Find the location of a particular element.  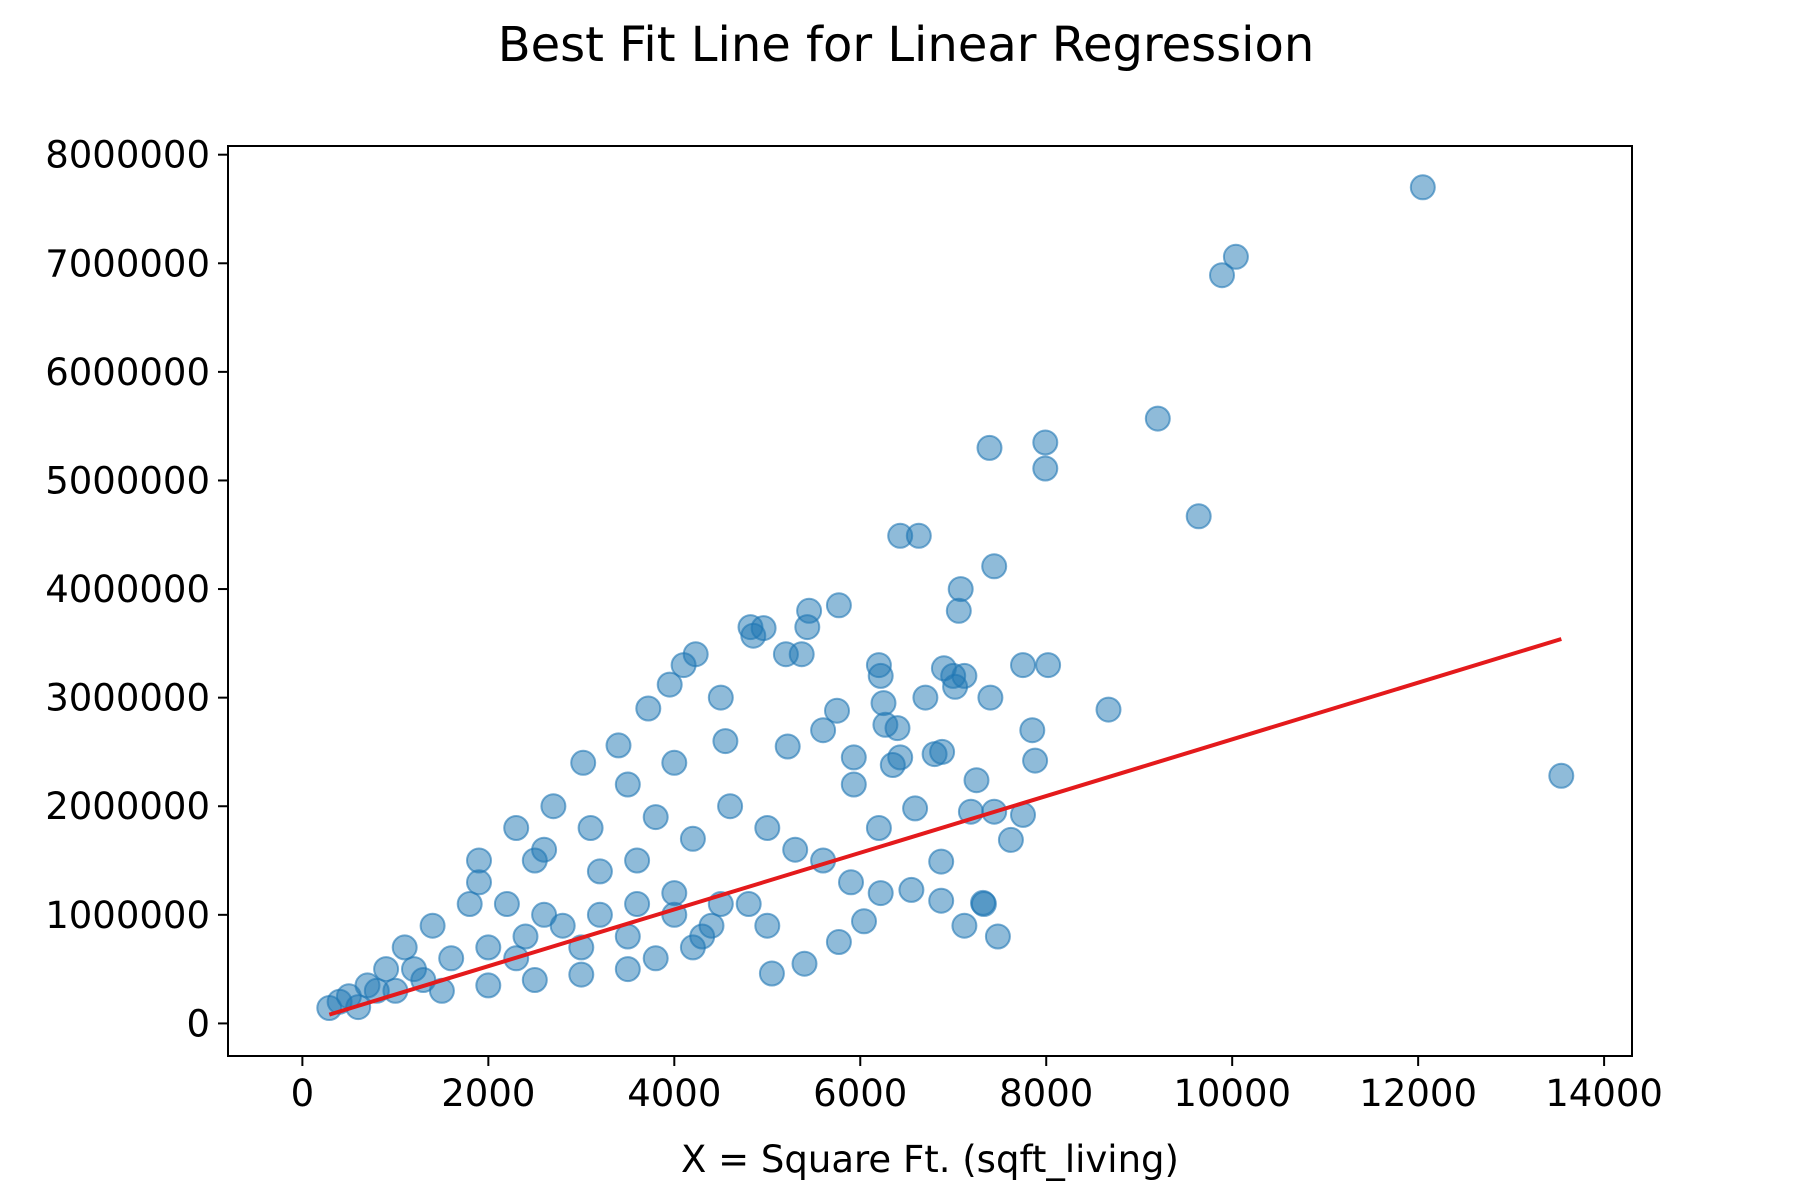

x-tick-label: 14000 is located at coordinates (1604, 1093).